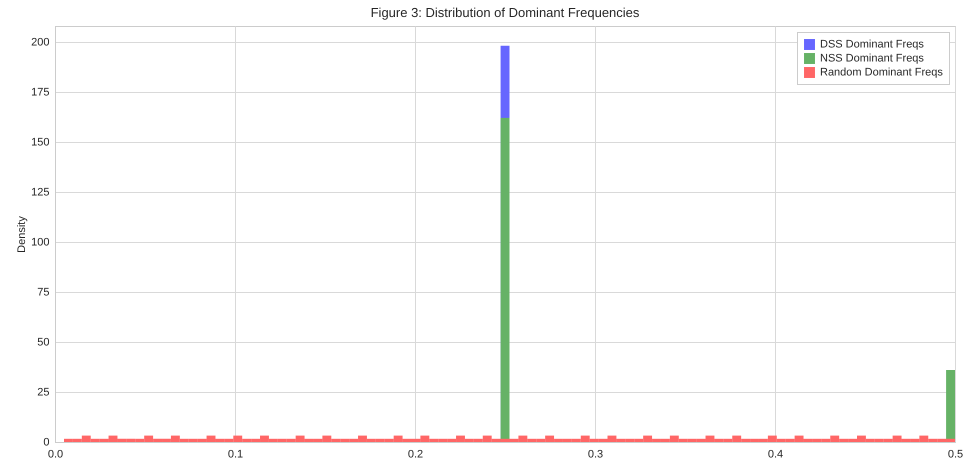 The width and height of the screenshot is (971, 464). Describe the element at coordinates (43, 392) in the screenshot. I see `y-tick-label: 25` at that location.